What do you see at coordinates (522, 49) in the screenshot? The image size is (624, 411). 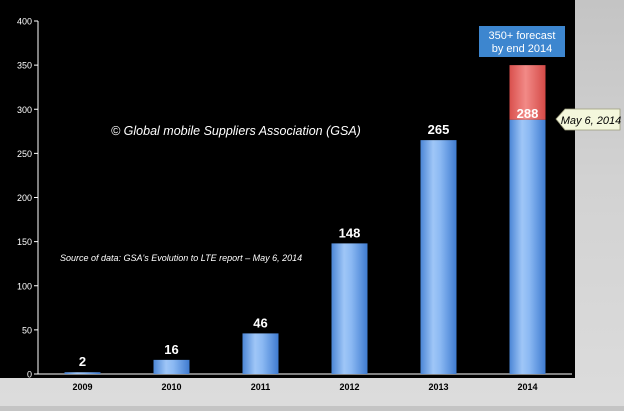 I see `forecast-label-line-2: by end 2014` at bounding box center [522, 49].